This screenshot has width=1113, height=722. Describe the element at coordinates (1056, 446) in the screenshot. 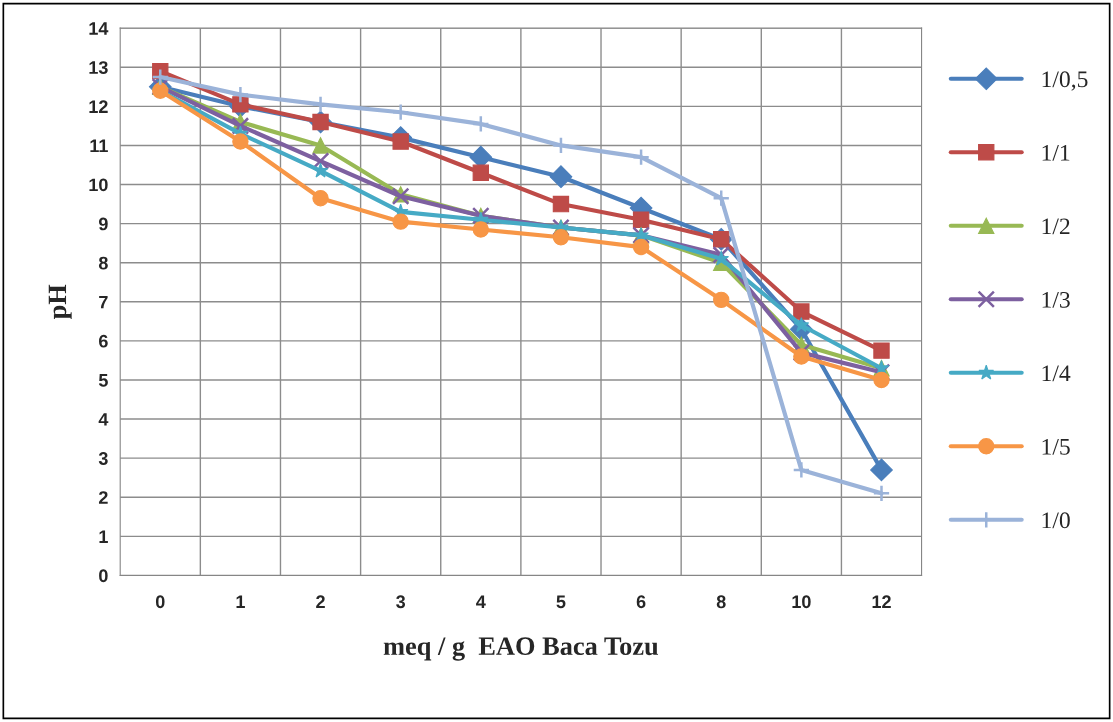

I see `legend-label: 1/5` at that location.